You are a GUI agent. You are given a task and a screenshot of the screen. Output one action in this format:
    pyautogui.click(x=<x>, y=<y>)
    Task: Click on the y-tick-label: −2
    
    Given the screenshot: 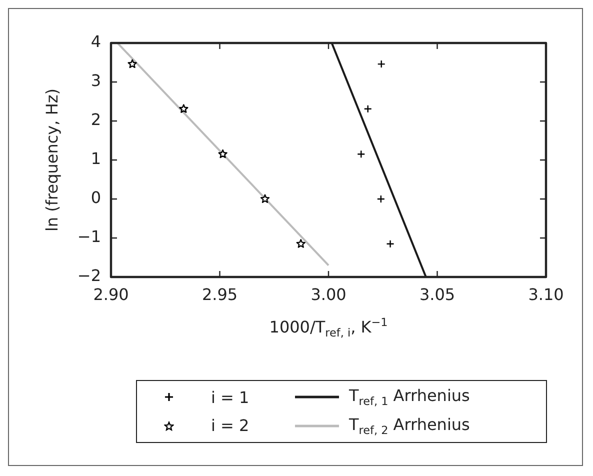 What is the action you would take?
    pyautogui.click(x=89, y=276)
    